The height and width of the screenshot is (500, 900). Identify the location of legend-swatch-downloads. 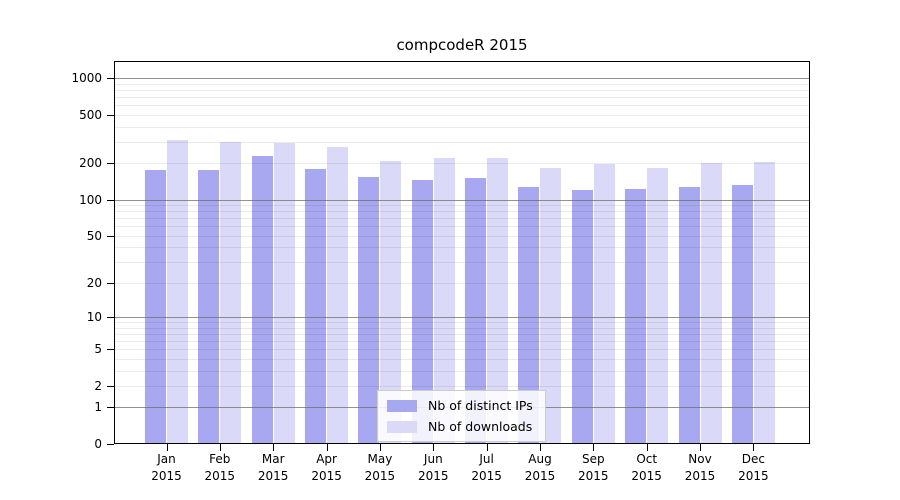
(402, 426).